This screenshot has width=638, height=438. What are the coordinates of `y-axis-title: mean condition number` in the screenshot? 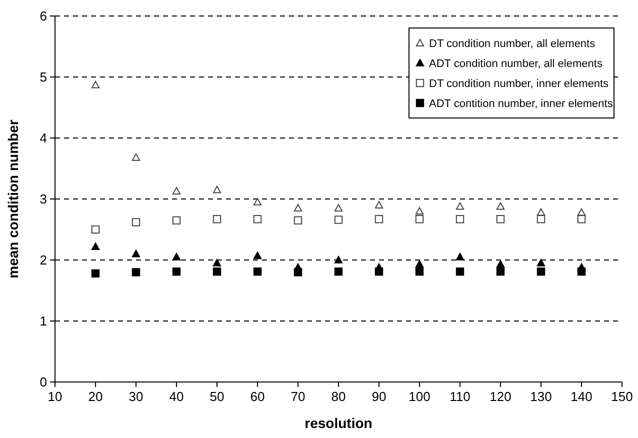 It's located at (13, 198).